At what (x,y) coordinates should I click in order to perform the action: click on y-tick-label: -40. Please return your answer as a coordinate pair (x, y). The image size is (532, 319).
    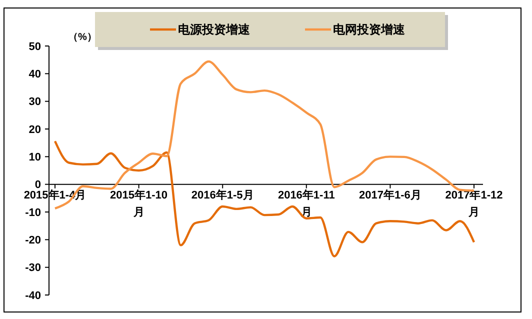
    Looking at the image, I should click on (33, 296).